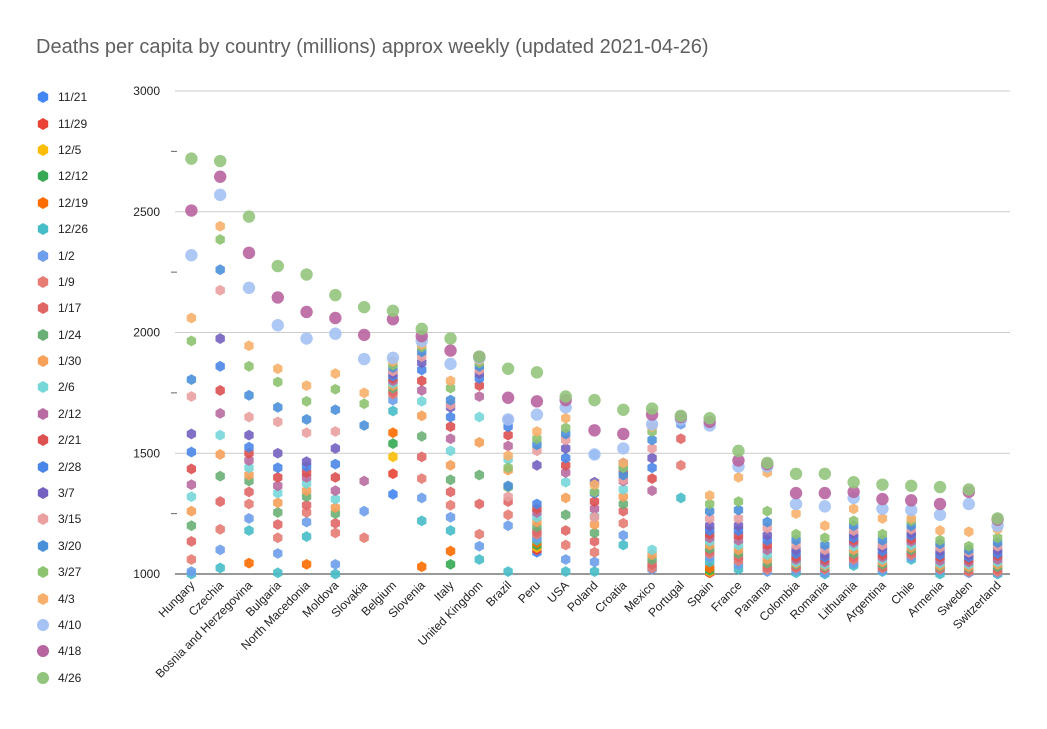  I want to click on legend-label: 12/19, so click(73, 202).